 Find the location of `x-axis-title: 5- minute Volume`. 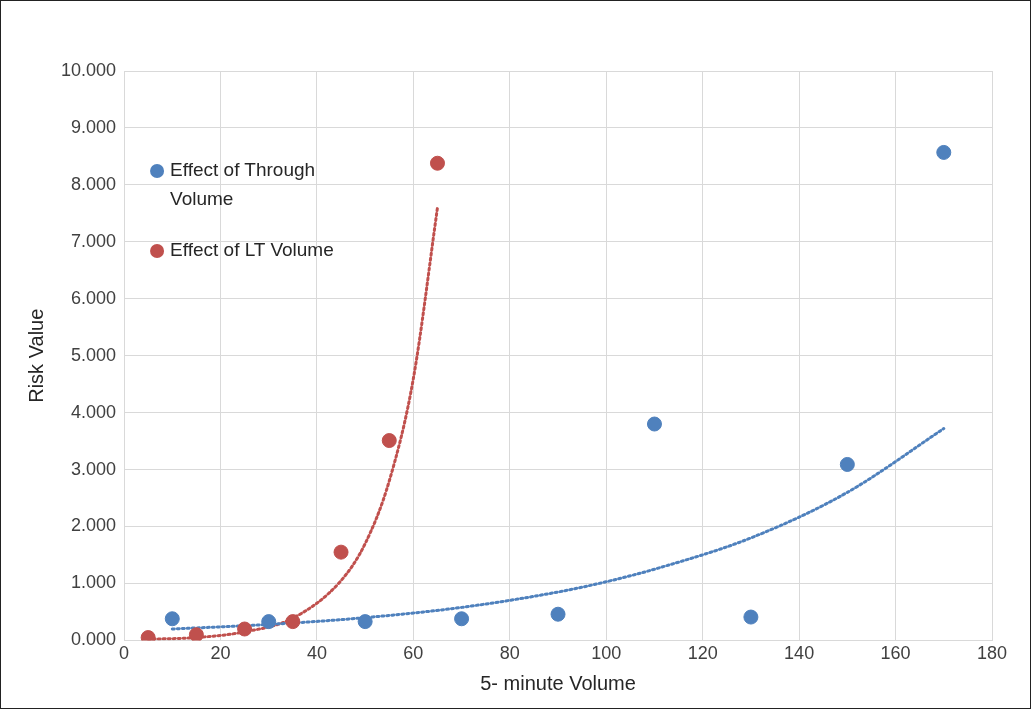

x-axis-title: 5- minute Volume is located at coordinates (558, 682).